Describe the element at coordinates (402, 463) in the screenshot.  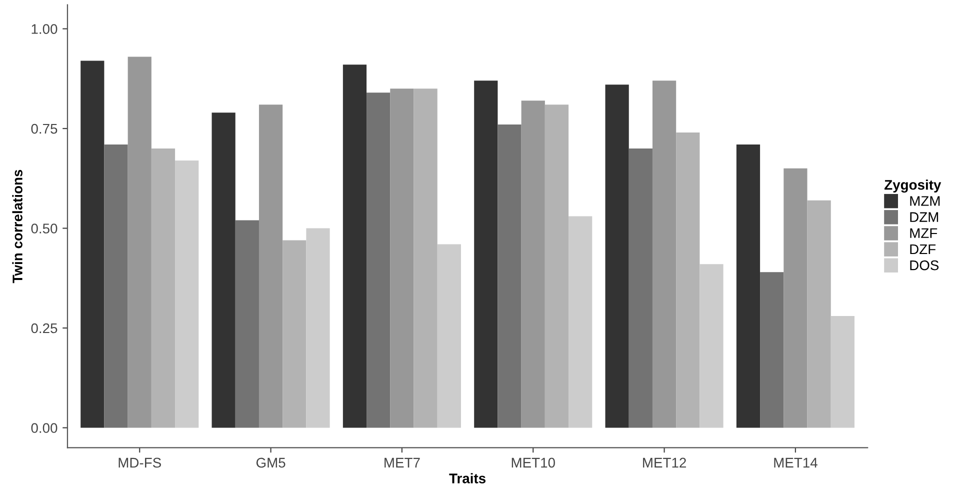
I see `x-tick-label: MET7` at that location.